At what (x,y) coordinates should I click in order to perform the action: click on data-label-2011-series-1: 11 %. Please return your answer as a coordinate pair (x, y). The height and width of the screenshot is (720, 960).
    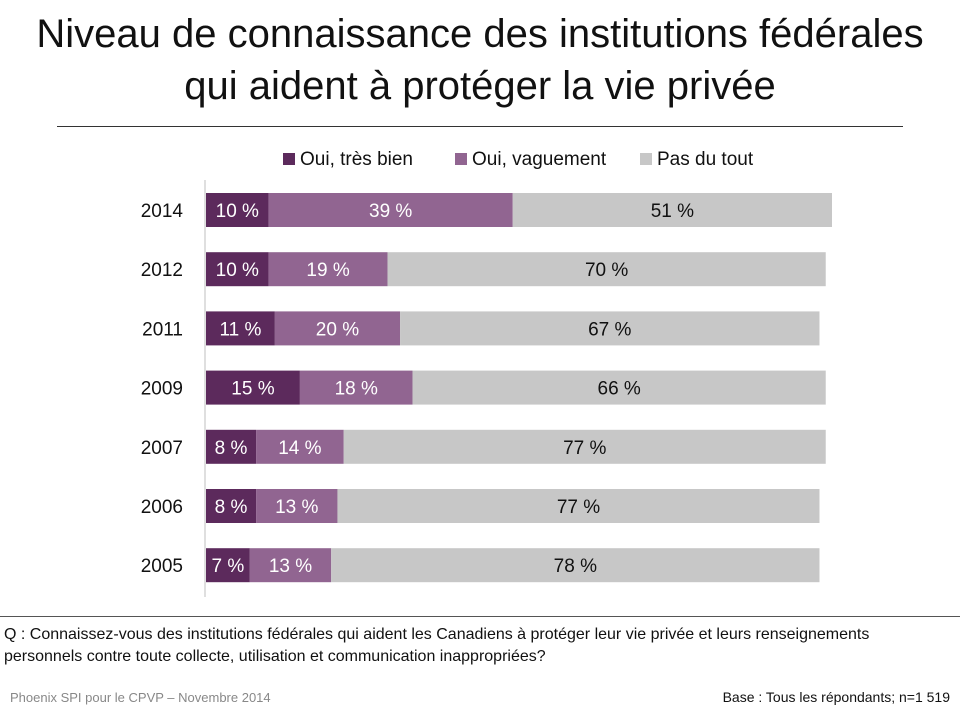
    Looking at the image, I should click on (240, 329).